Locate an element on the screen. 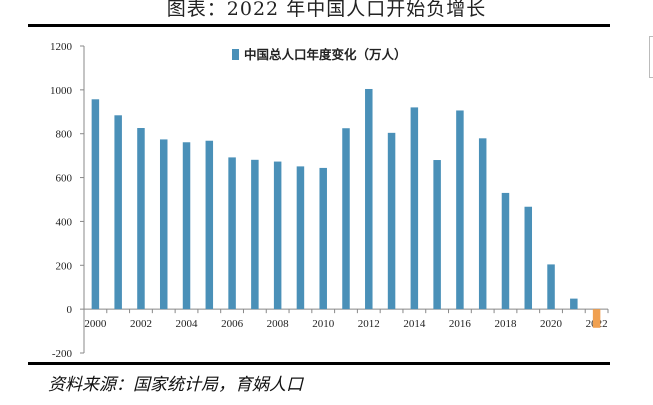  y-tick-label: 800 is located at coordinates (64, 135).